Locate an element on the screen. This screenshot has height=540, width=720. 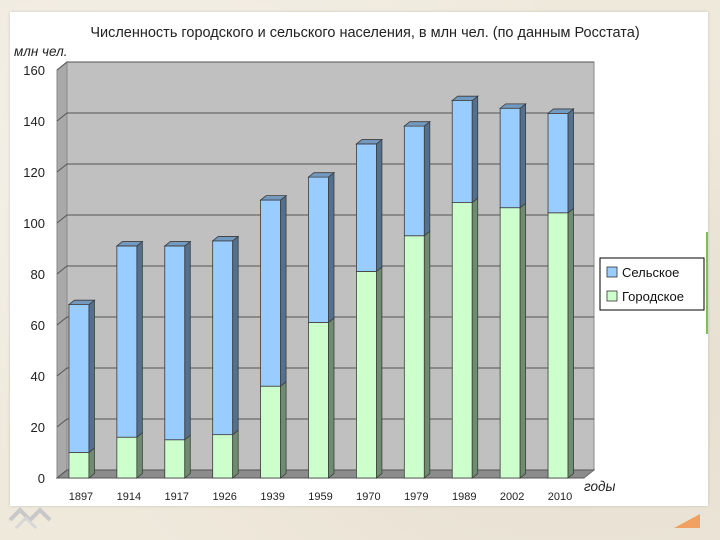
x-tick-label: 2002 is located at coordinates (512, 497).